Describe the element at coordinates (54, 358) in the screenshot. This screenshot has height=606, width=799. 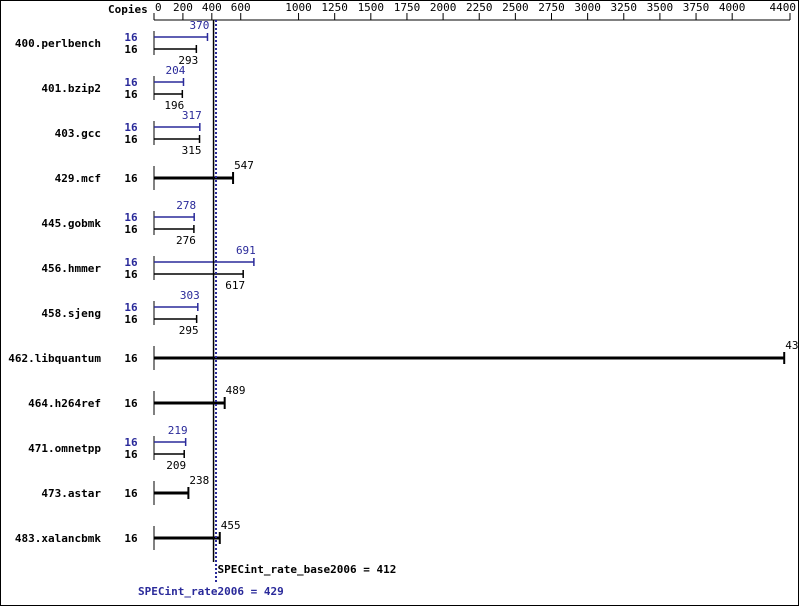
I see `benchmark-name: 462.libquantum` at that location.